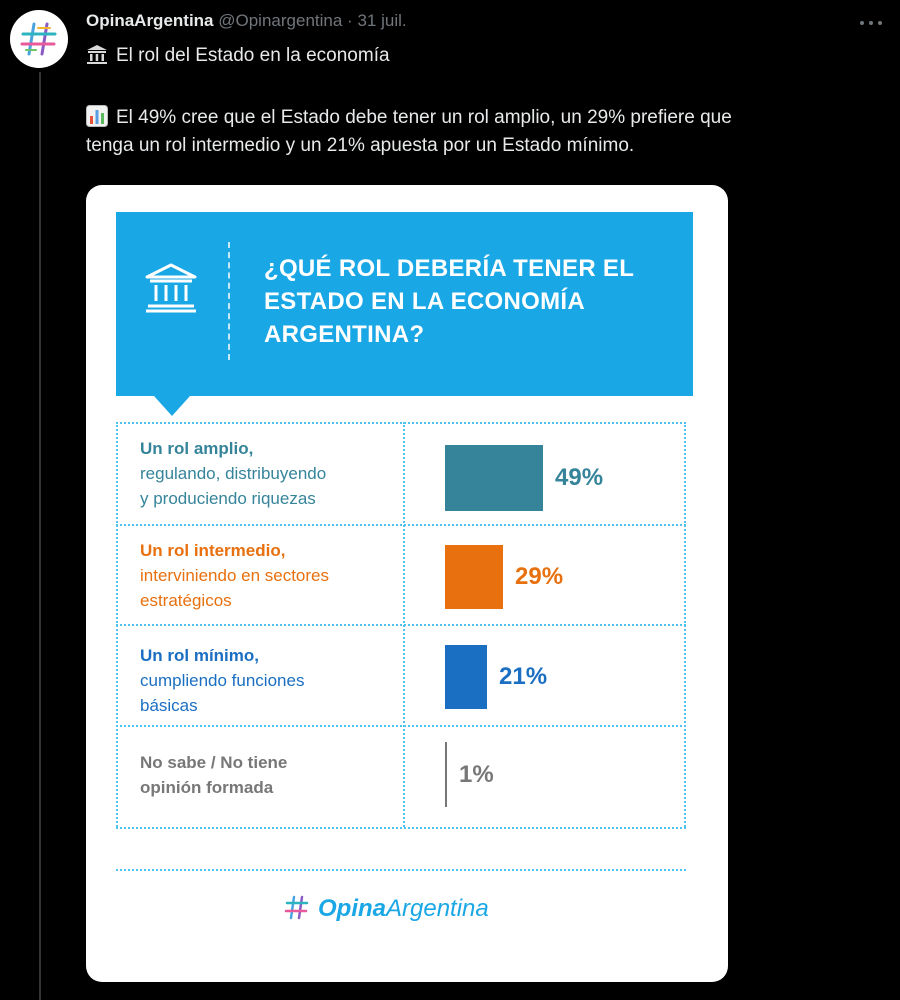 This screenshot has width=900, height=1000. Describe the element at coordinates (401, 870) in the screenshot. I see `footer-divider` at that location.